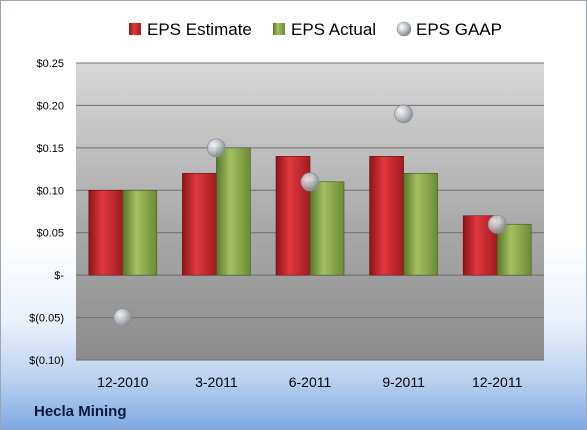 The width and height of the screenshot is (587, 430). Describe the element at coordinates (123, 382) in the screenshot. I see `x-tick-label: 12-2010` at that location.